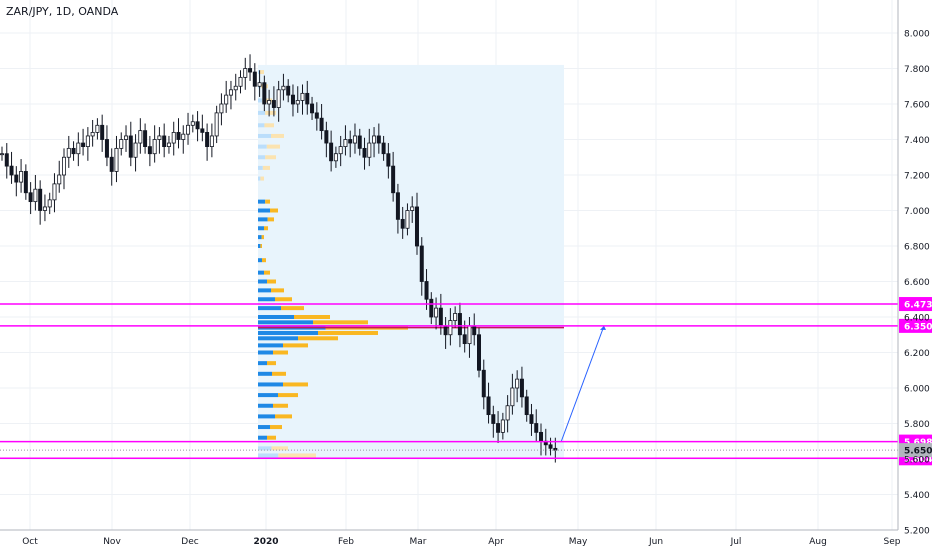  What do you see at coordinates (917, 354) in the screenshot?
I see `y-tick-label: 6.200` at bounding box center [917, 354].